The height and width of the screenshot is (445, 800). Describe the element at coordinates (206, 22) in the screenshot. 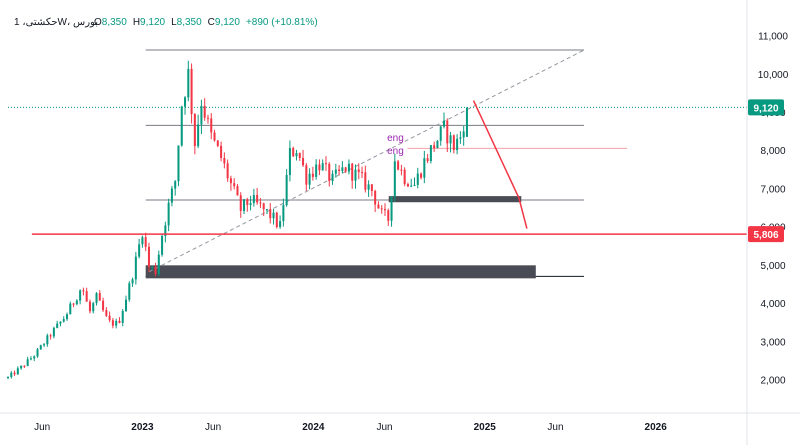

I see `legend-ohlc: O8,350 H9,120 L8,350 C9,120 +890 (+10.81%)` at that location.